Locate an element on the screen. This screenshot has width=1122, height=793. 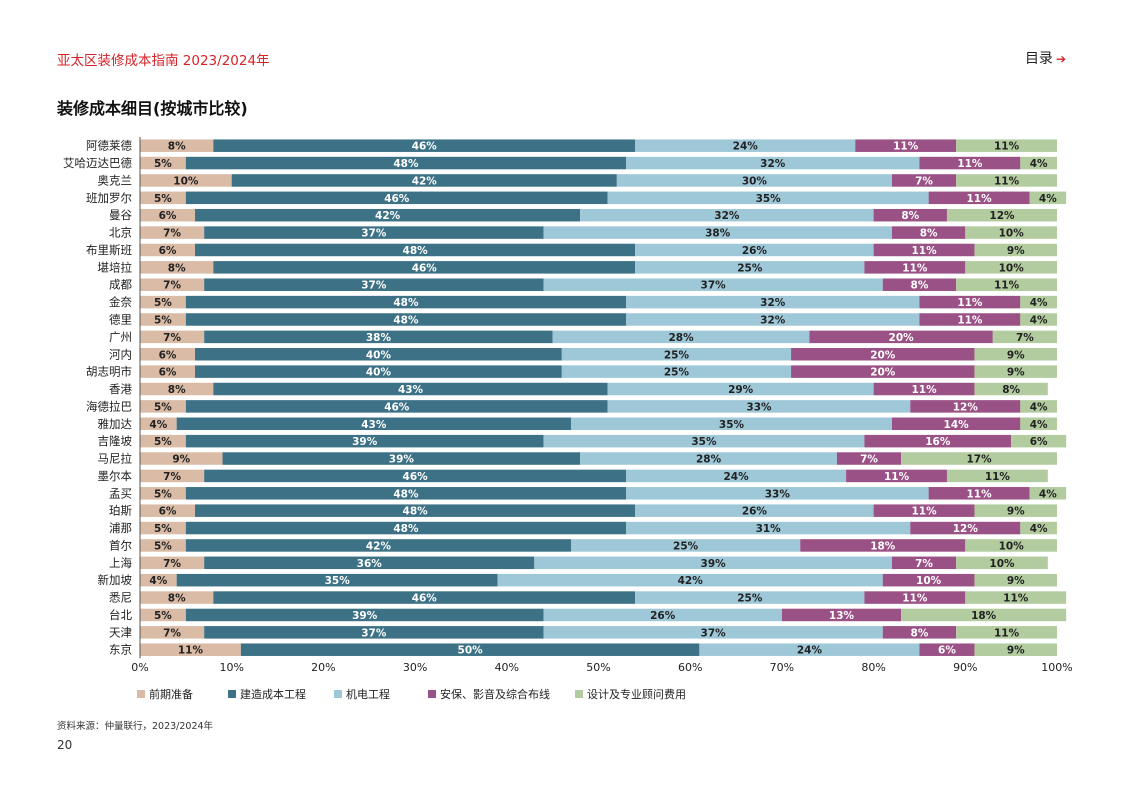
data-label: 24% is located at coordinates (736, 477).